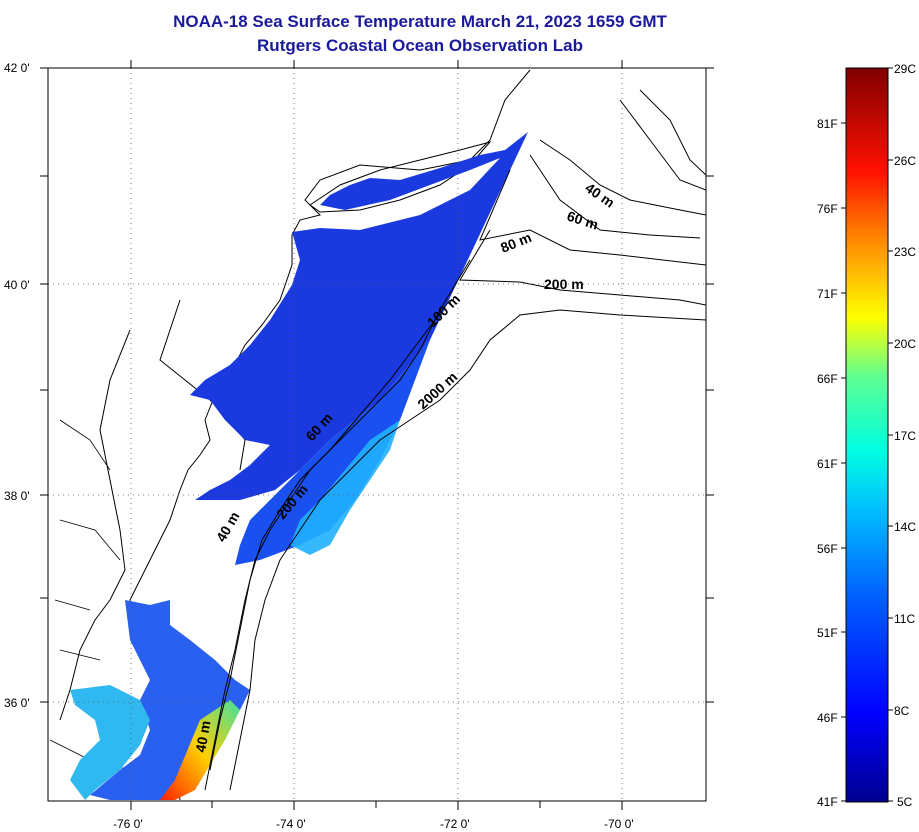 This screenshot has width=919, height=832. What do you see at coordinates (827, 294) in the screenshot?
I see `colorbar-f-71: 71F` at bounding box center [827, 294].